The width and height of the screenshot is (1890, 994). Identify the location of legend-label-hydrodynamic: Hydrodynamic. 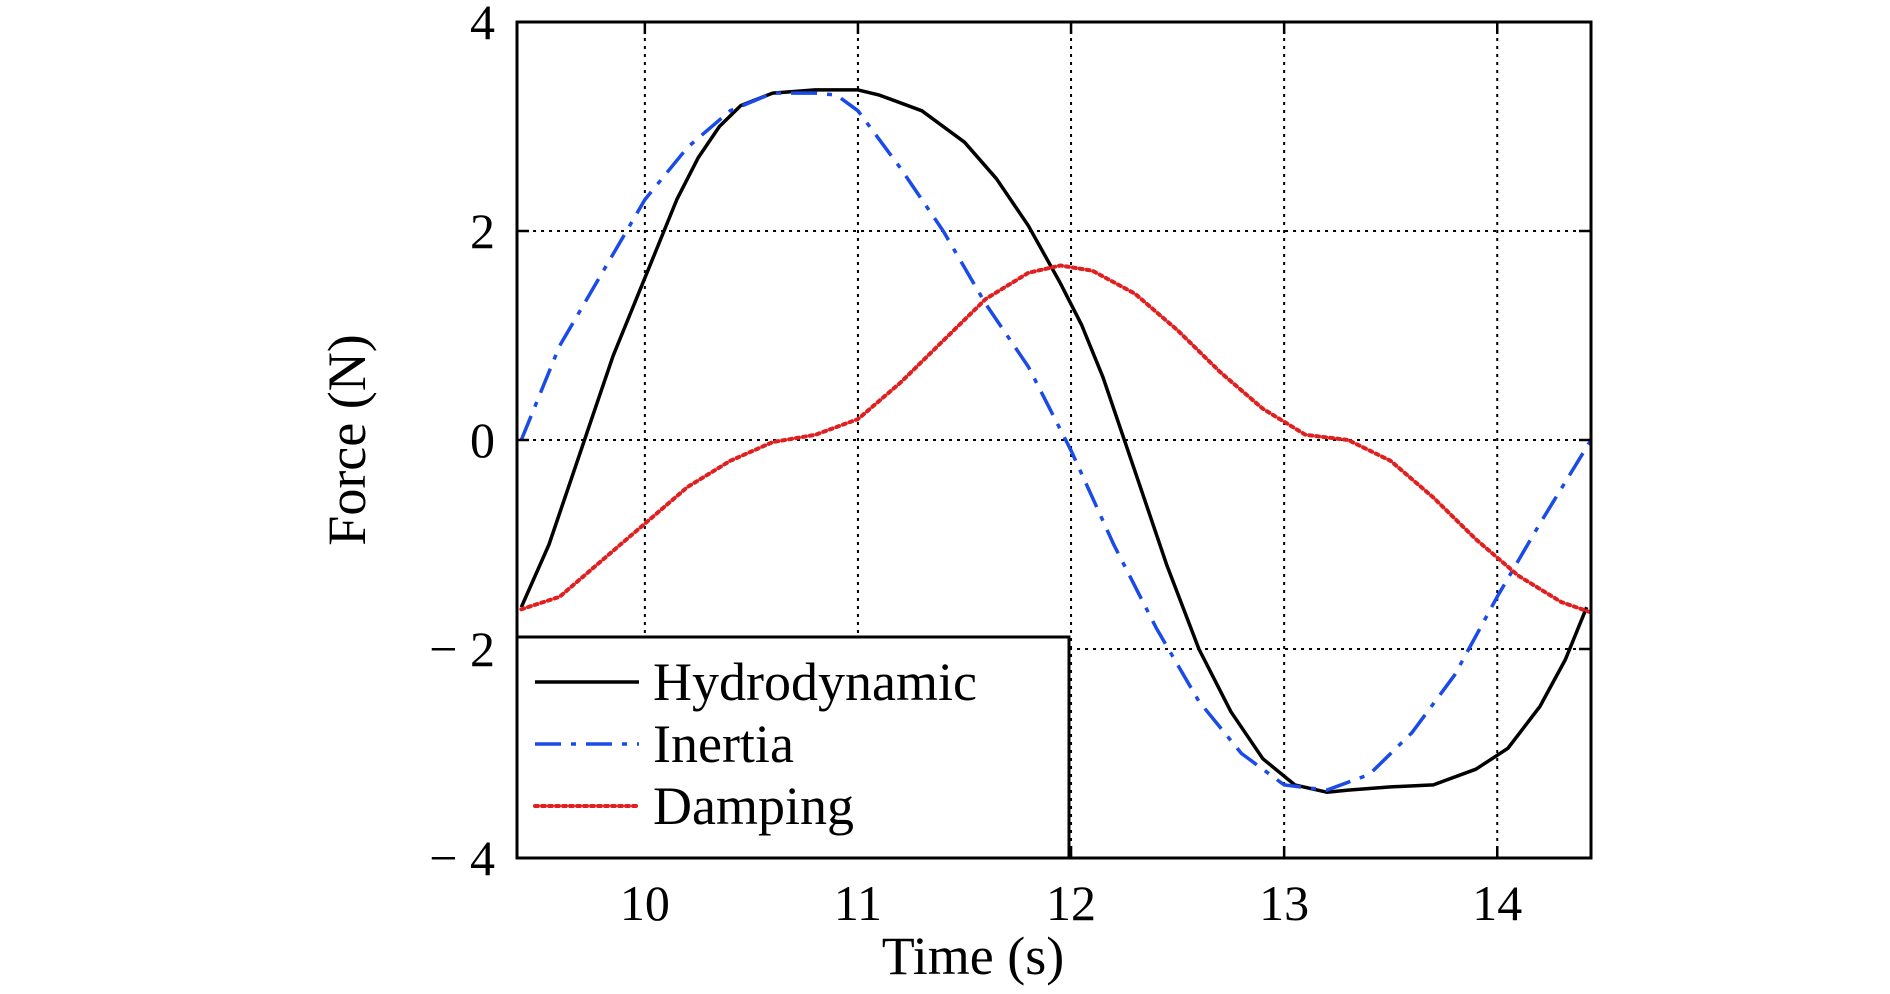
(815, 682).